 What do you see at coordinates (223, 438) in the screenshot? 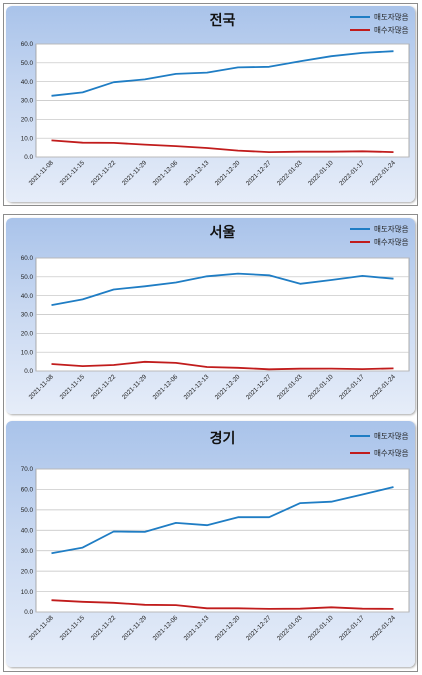
I see `chart-title: 경기` at bounding box center [223, 438].